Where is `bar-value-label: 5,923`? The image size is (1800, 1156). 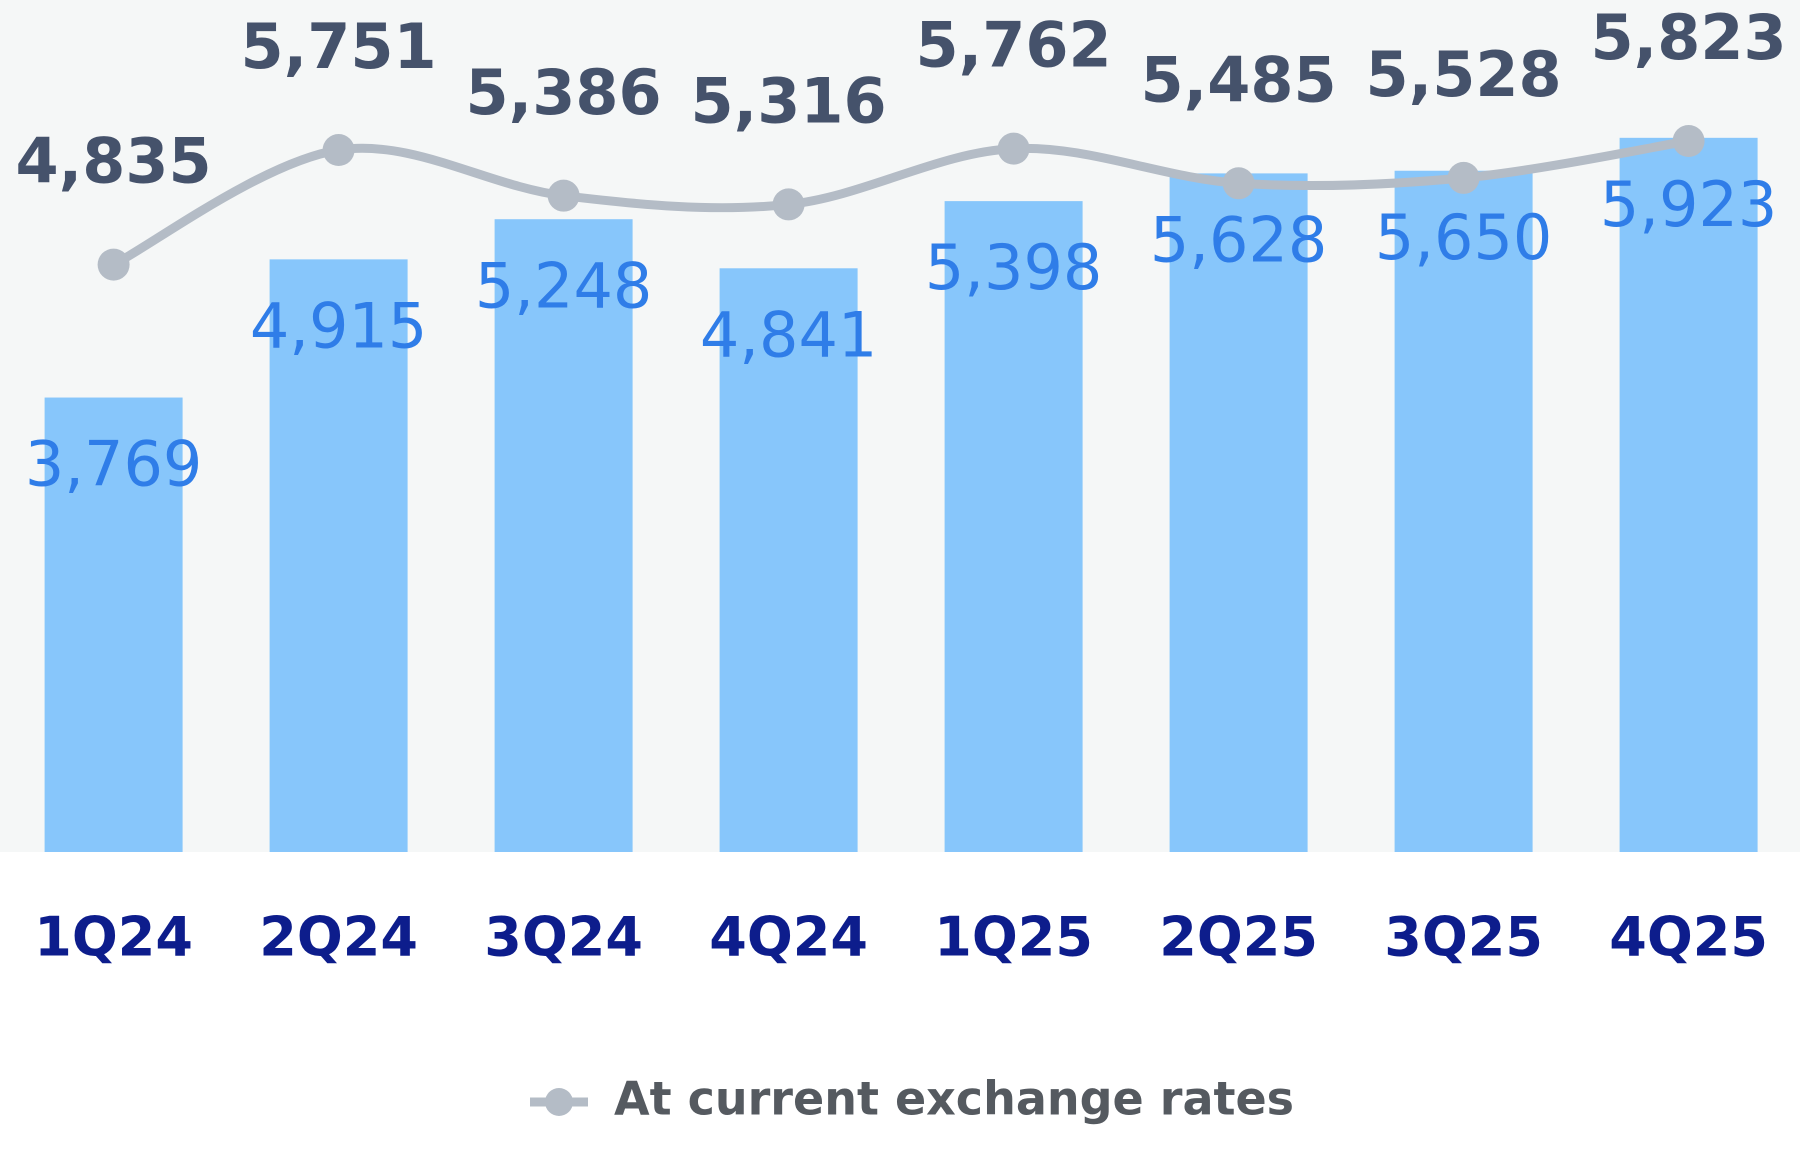 bar-value-label: 5,923 is located at coordinates (1689, 204).